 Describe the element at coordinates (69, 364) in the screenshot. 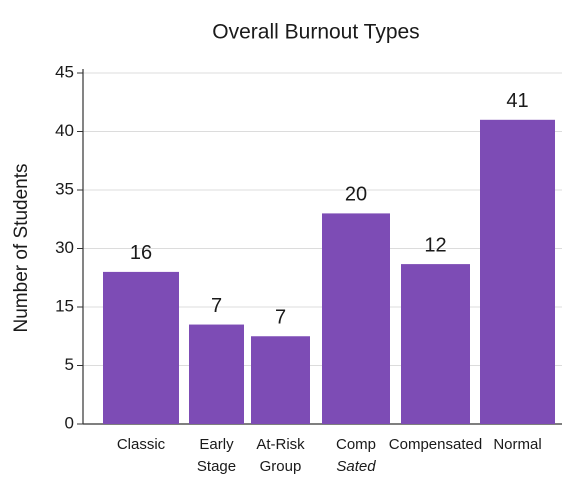

I see `y-tick-label: 5` at that location.